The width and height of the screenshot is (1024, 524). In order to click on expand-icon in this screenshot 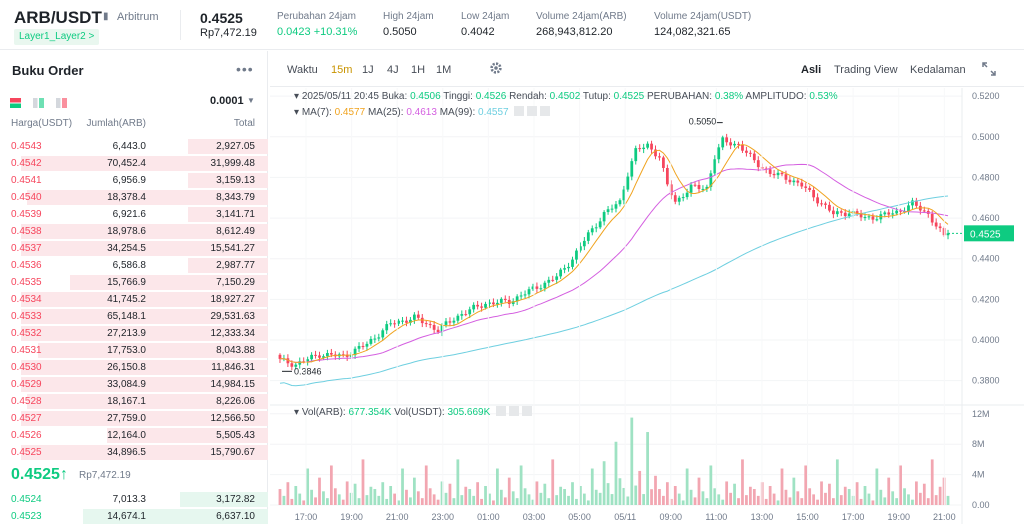, I will do `click(989, 69)`.